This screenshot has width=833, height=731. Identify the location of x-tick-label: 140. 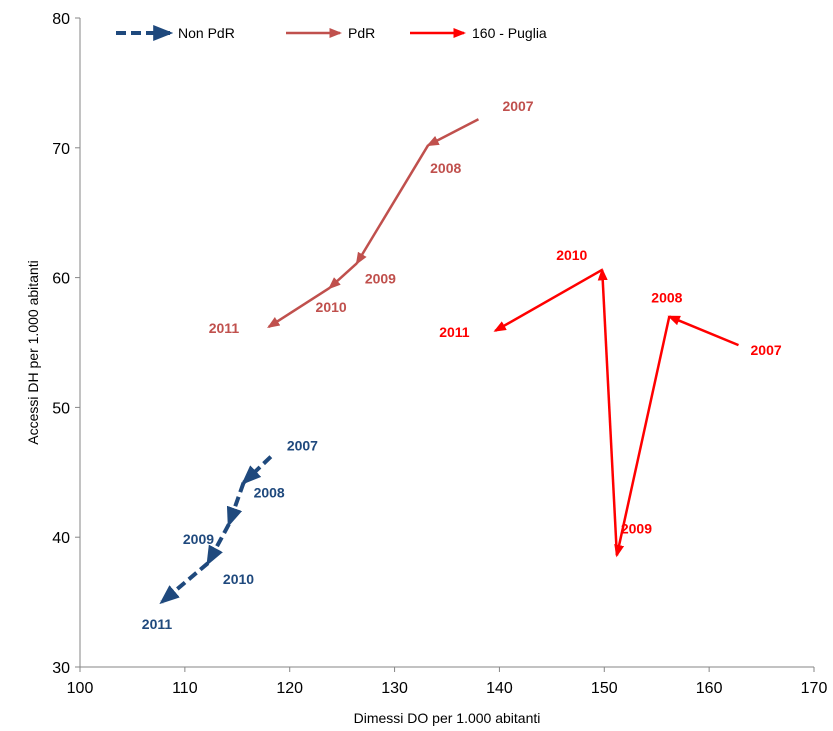
(499, 688).